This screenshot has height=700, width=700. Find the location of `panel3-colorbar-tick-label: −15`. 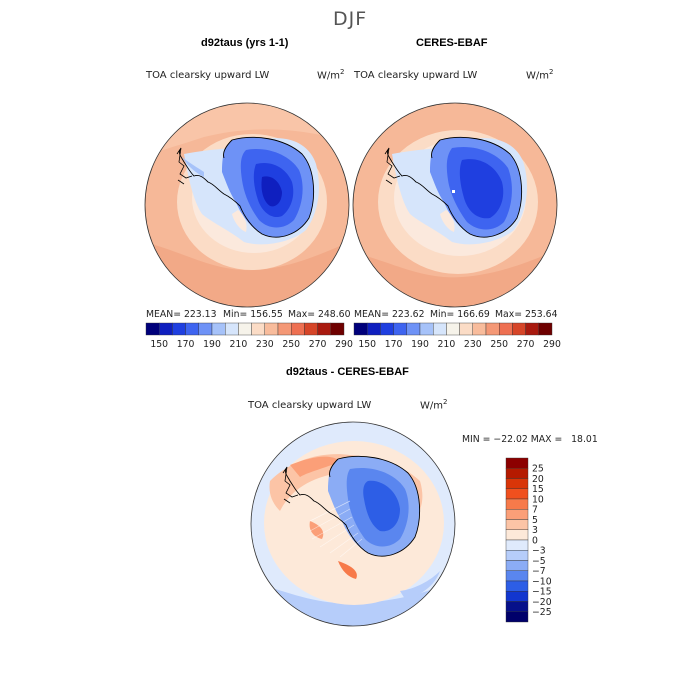

panel3-colorbar-tick-label: −15 is located at coordinates (542, 592).